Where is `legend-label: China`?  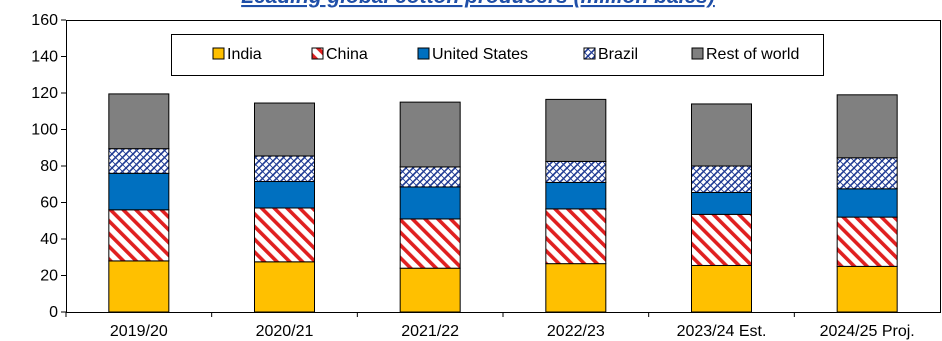
legend-label: China is located at coordinates (347, 54).